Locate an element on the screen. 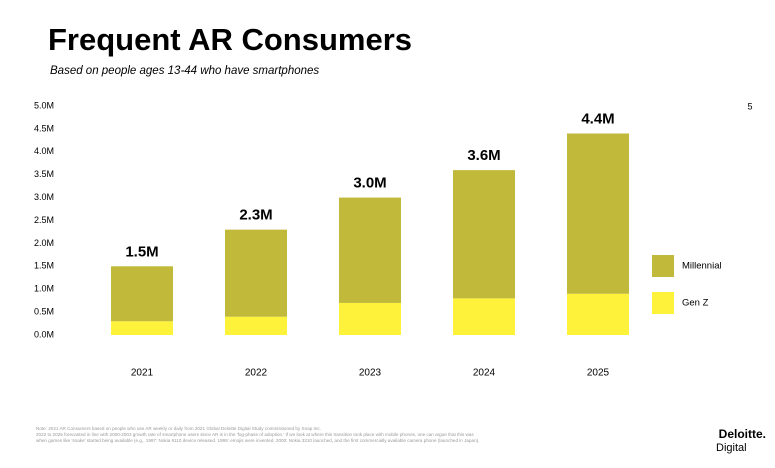 The height and width of the screenshot is (468, 775). total-label: 3.6M is located at coordinates (483, 155).